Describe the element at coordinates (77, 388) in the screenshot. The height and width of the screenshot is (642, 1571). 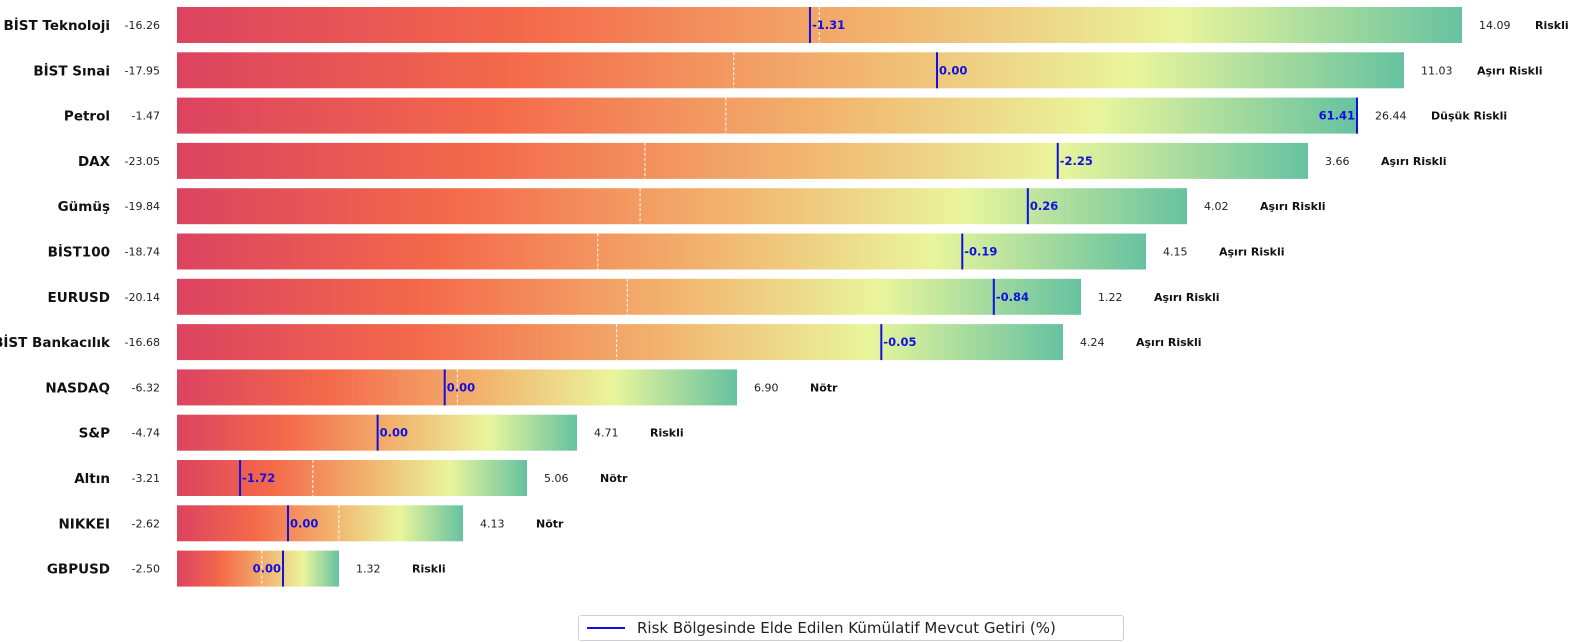
I see `row-label-8: NASDAQ` at that location.